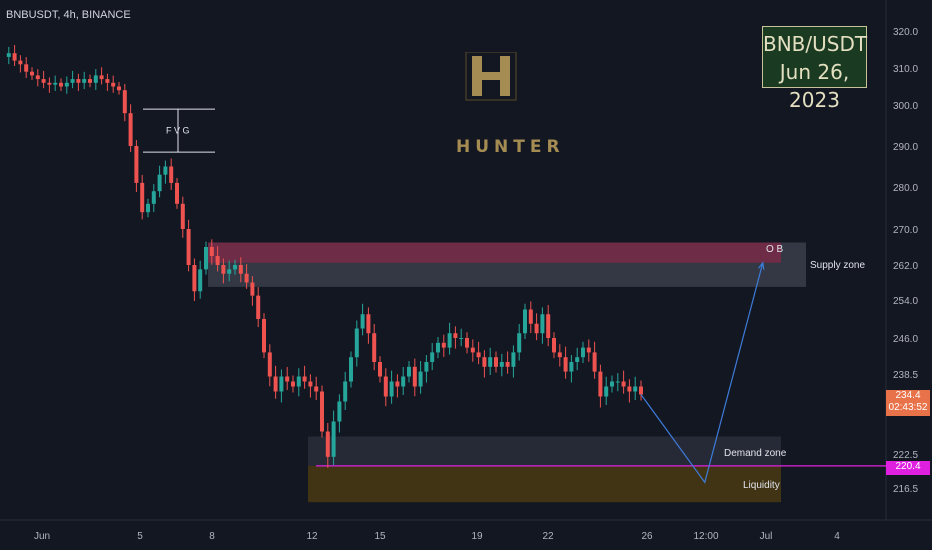  What do you see at coordinates (755, 453) in the screenshot?
I see `demand-zone-label: Demand zone` at bounding box center [755, 453].